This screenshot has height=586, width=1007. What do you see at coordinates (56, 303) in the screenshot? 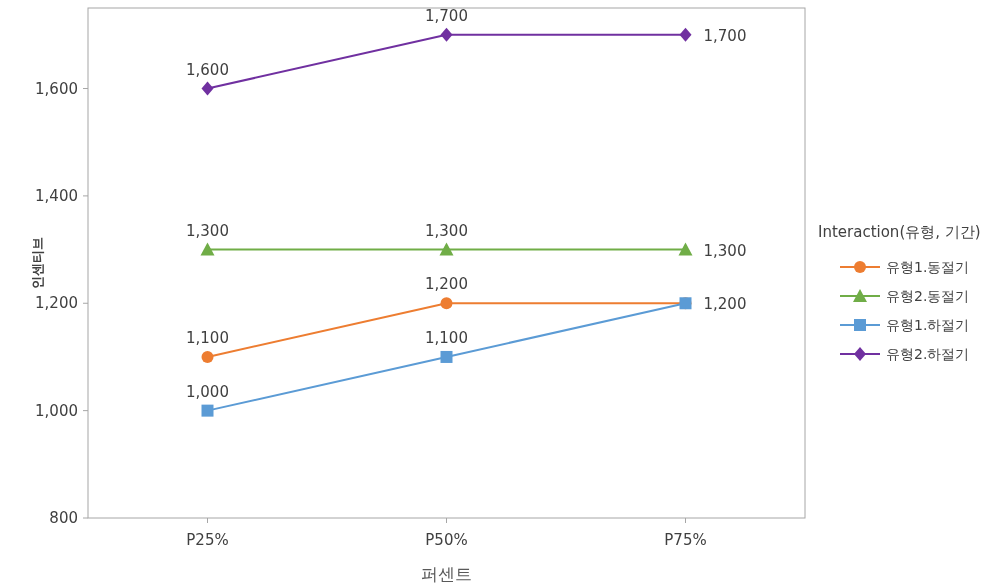
I see `y-tick-label: 1,200` at bounding box center [56, 303].